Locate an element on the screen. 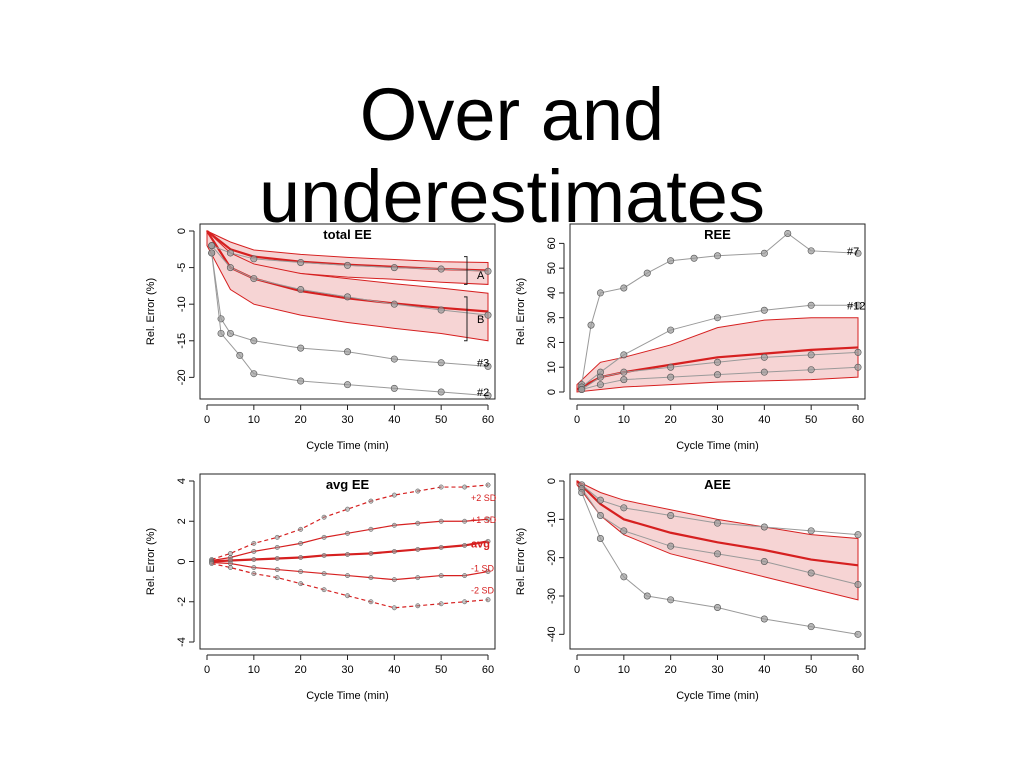  series-1-line is located at coordinates (719, 346).